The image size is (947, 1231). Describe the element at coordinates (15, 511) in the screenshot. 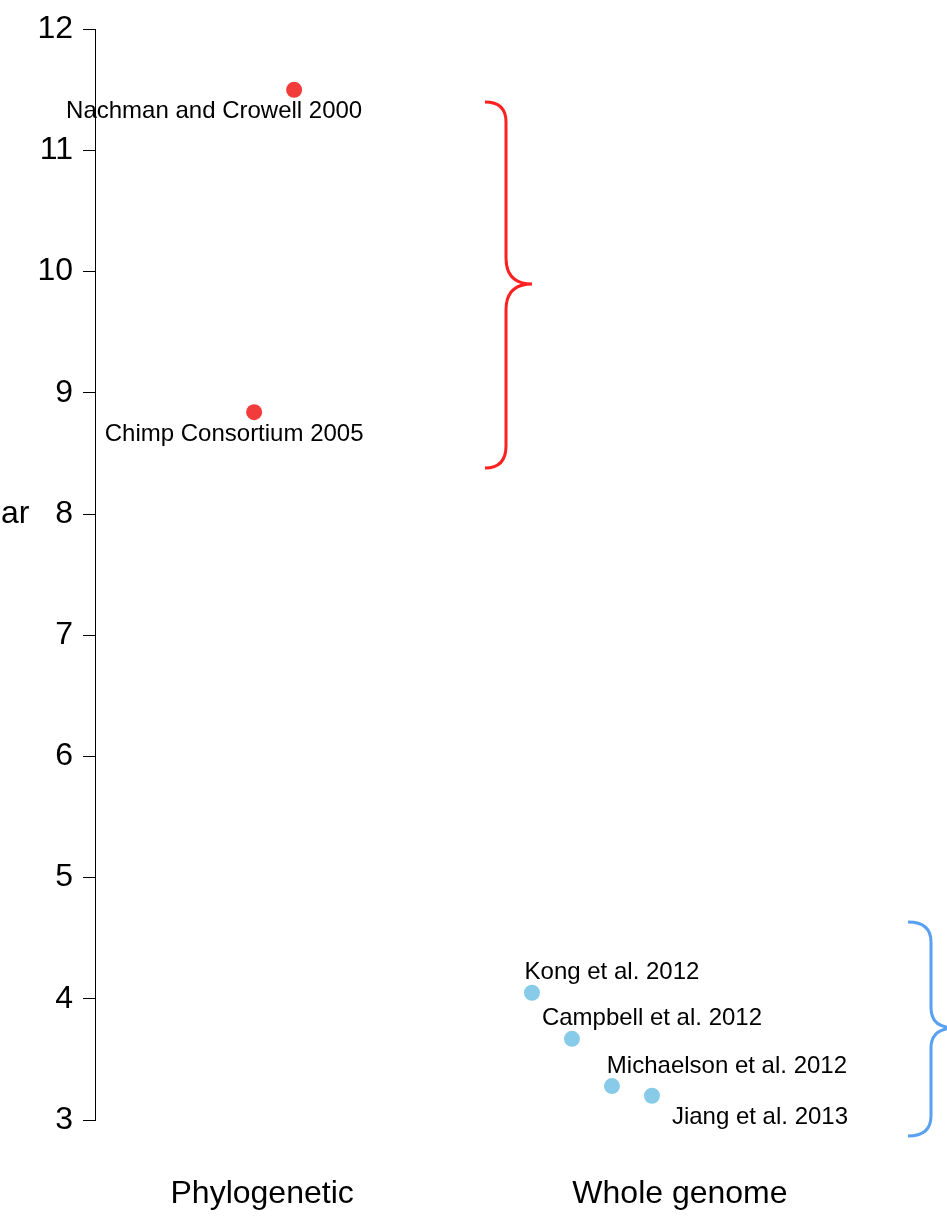

I see `y-axis-title: ar` at that location.